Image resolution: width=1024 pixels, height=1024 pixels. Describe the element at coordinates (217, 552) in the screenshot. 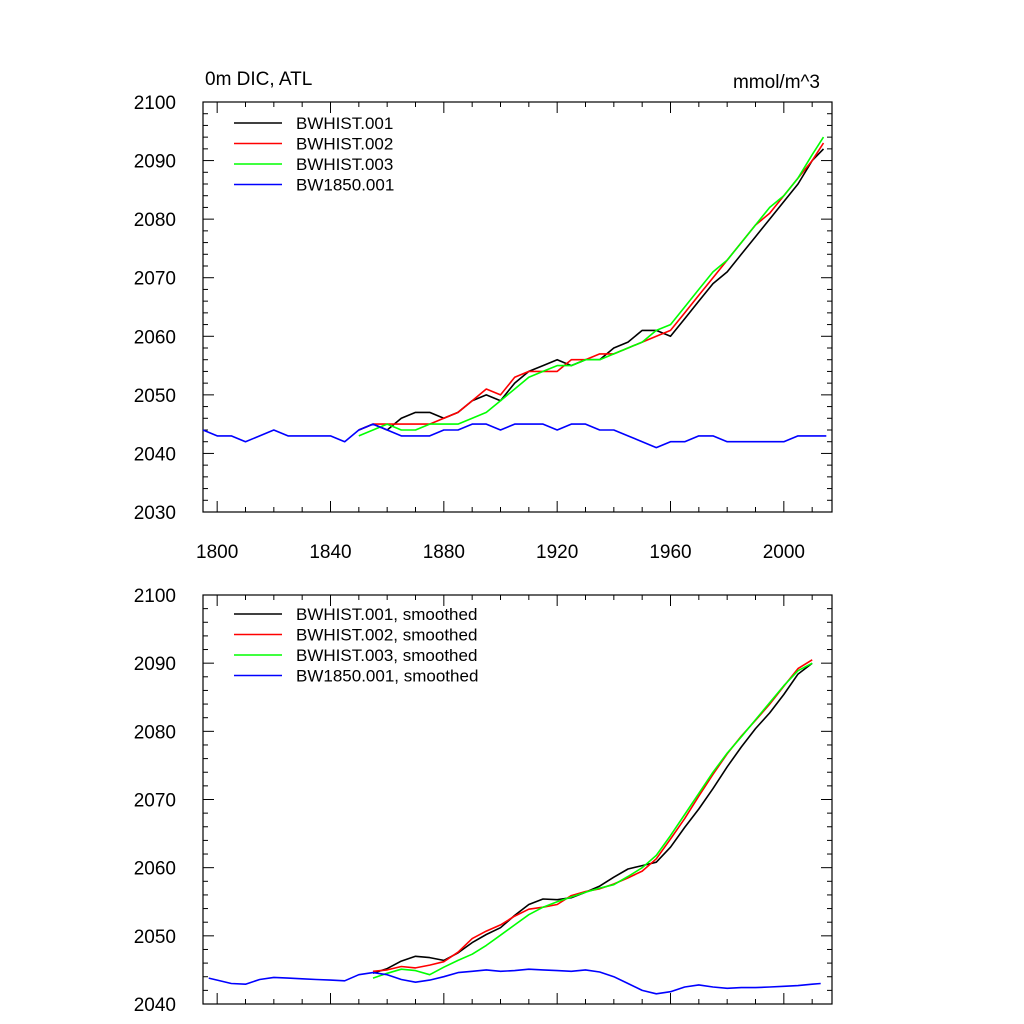

I see `x-tick-label: 1800` at that location.